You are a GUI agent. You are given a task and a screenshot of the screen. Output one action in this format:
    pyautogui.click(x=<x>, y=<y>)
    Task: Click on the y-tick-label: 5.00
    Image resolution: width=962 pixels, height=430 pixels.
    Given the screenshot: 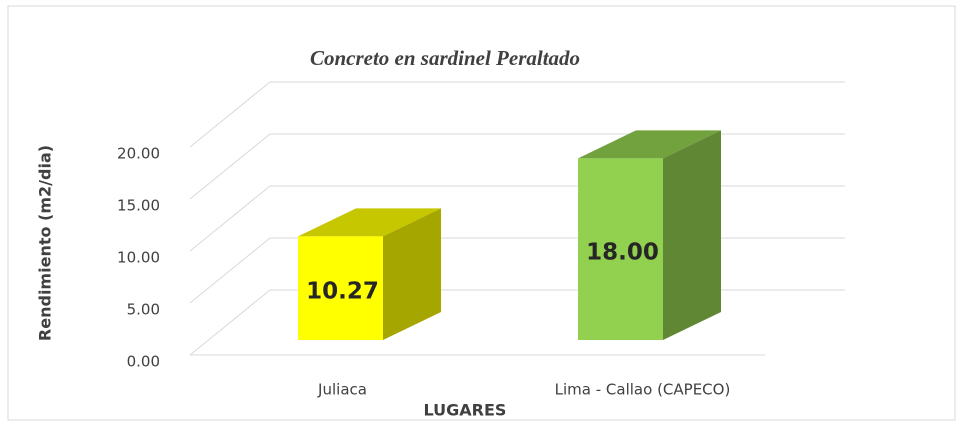 What is the action you would take?
    pyautogui.click(x=143, y=310)
    